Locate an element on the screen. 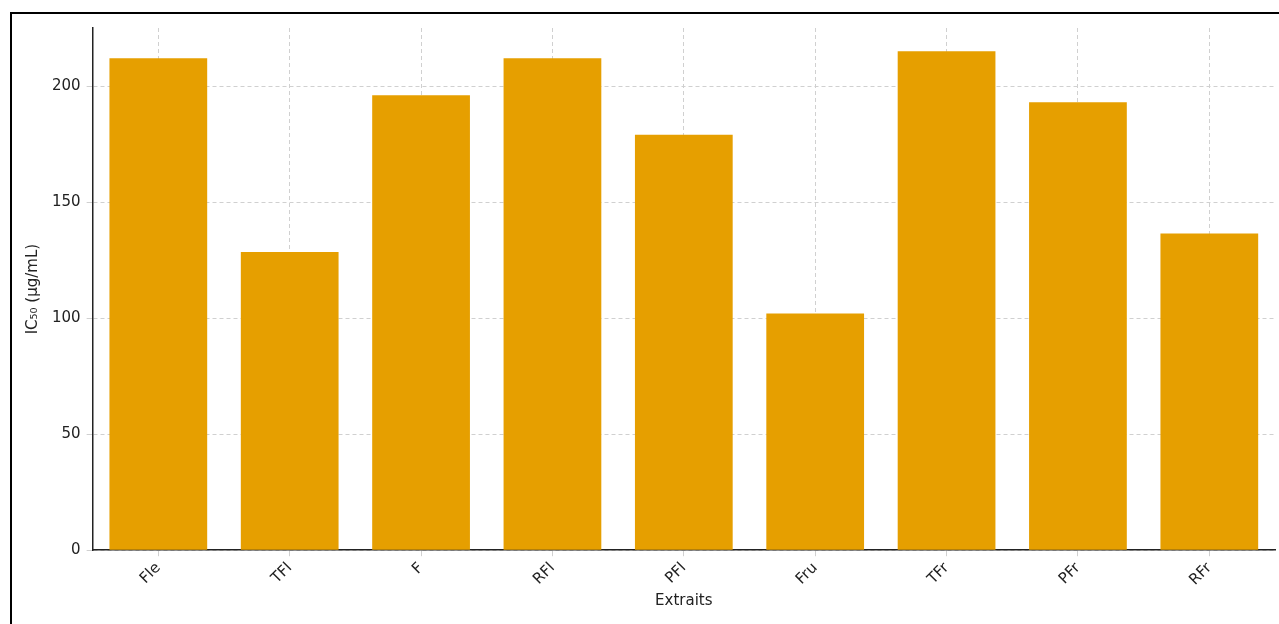  x-tick-label: RFr is located at coordinates (1200, 573).